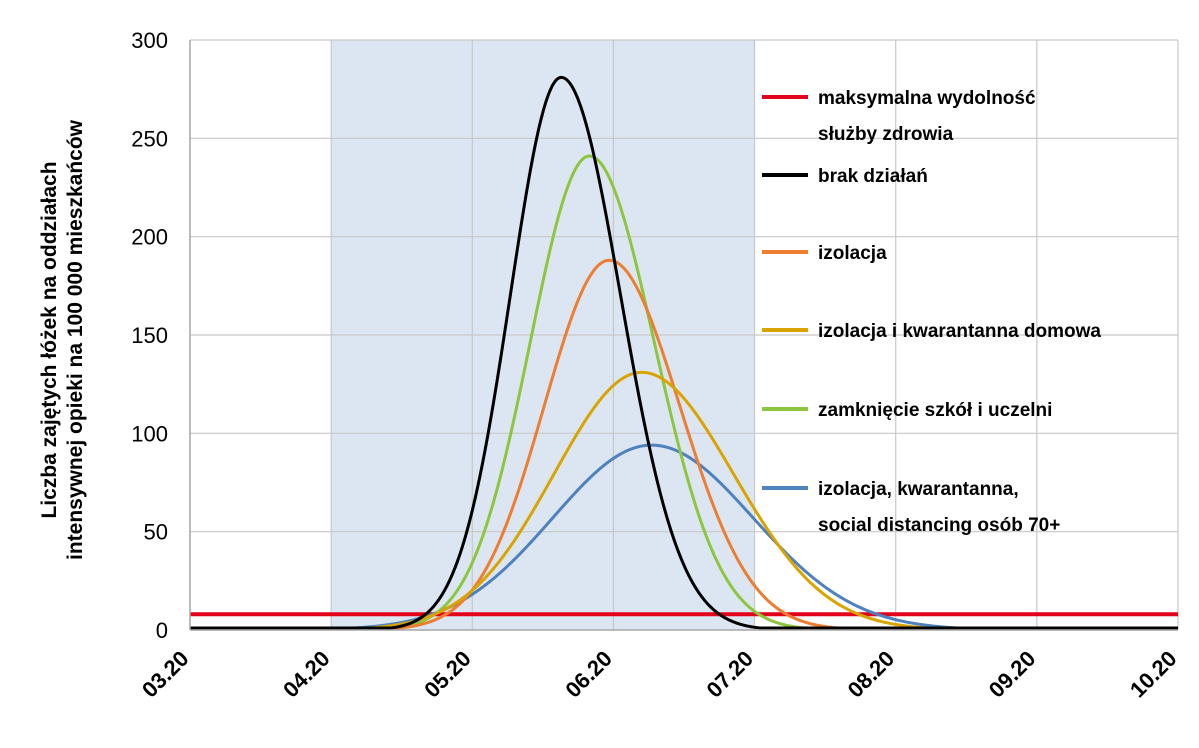 The width and height of the screenshot is (1199, 748). Describe the element at coordinates (149, 237) in the screenshot. I see `y-tick-label: 200` at that location.